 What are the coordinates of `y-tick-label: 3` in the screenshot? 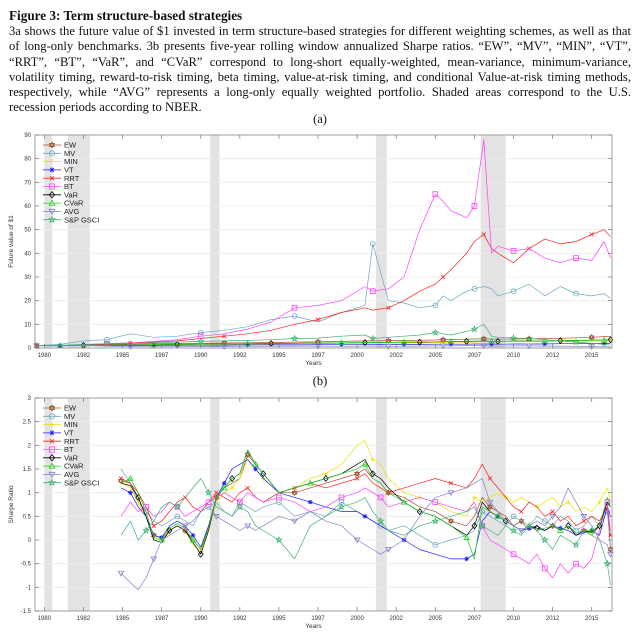 It's located at (30, 399).